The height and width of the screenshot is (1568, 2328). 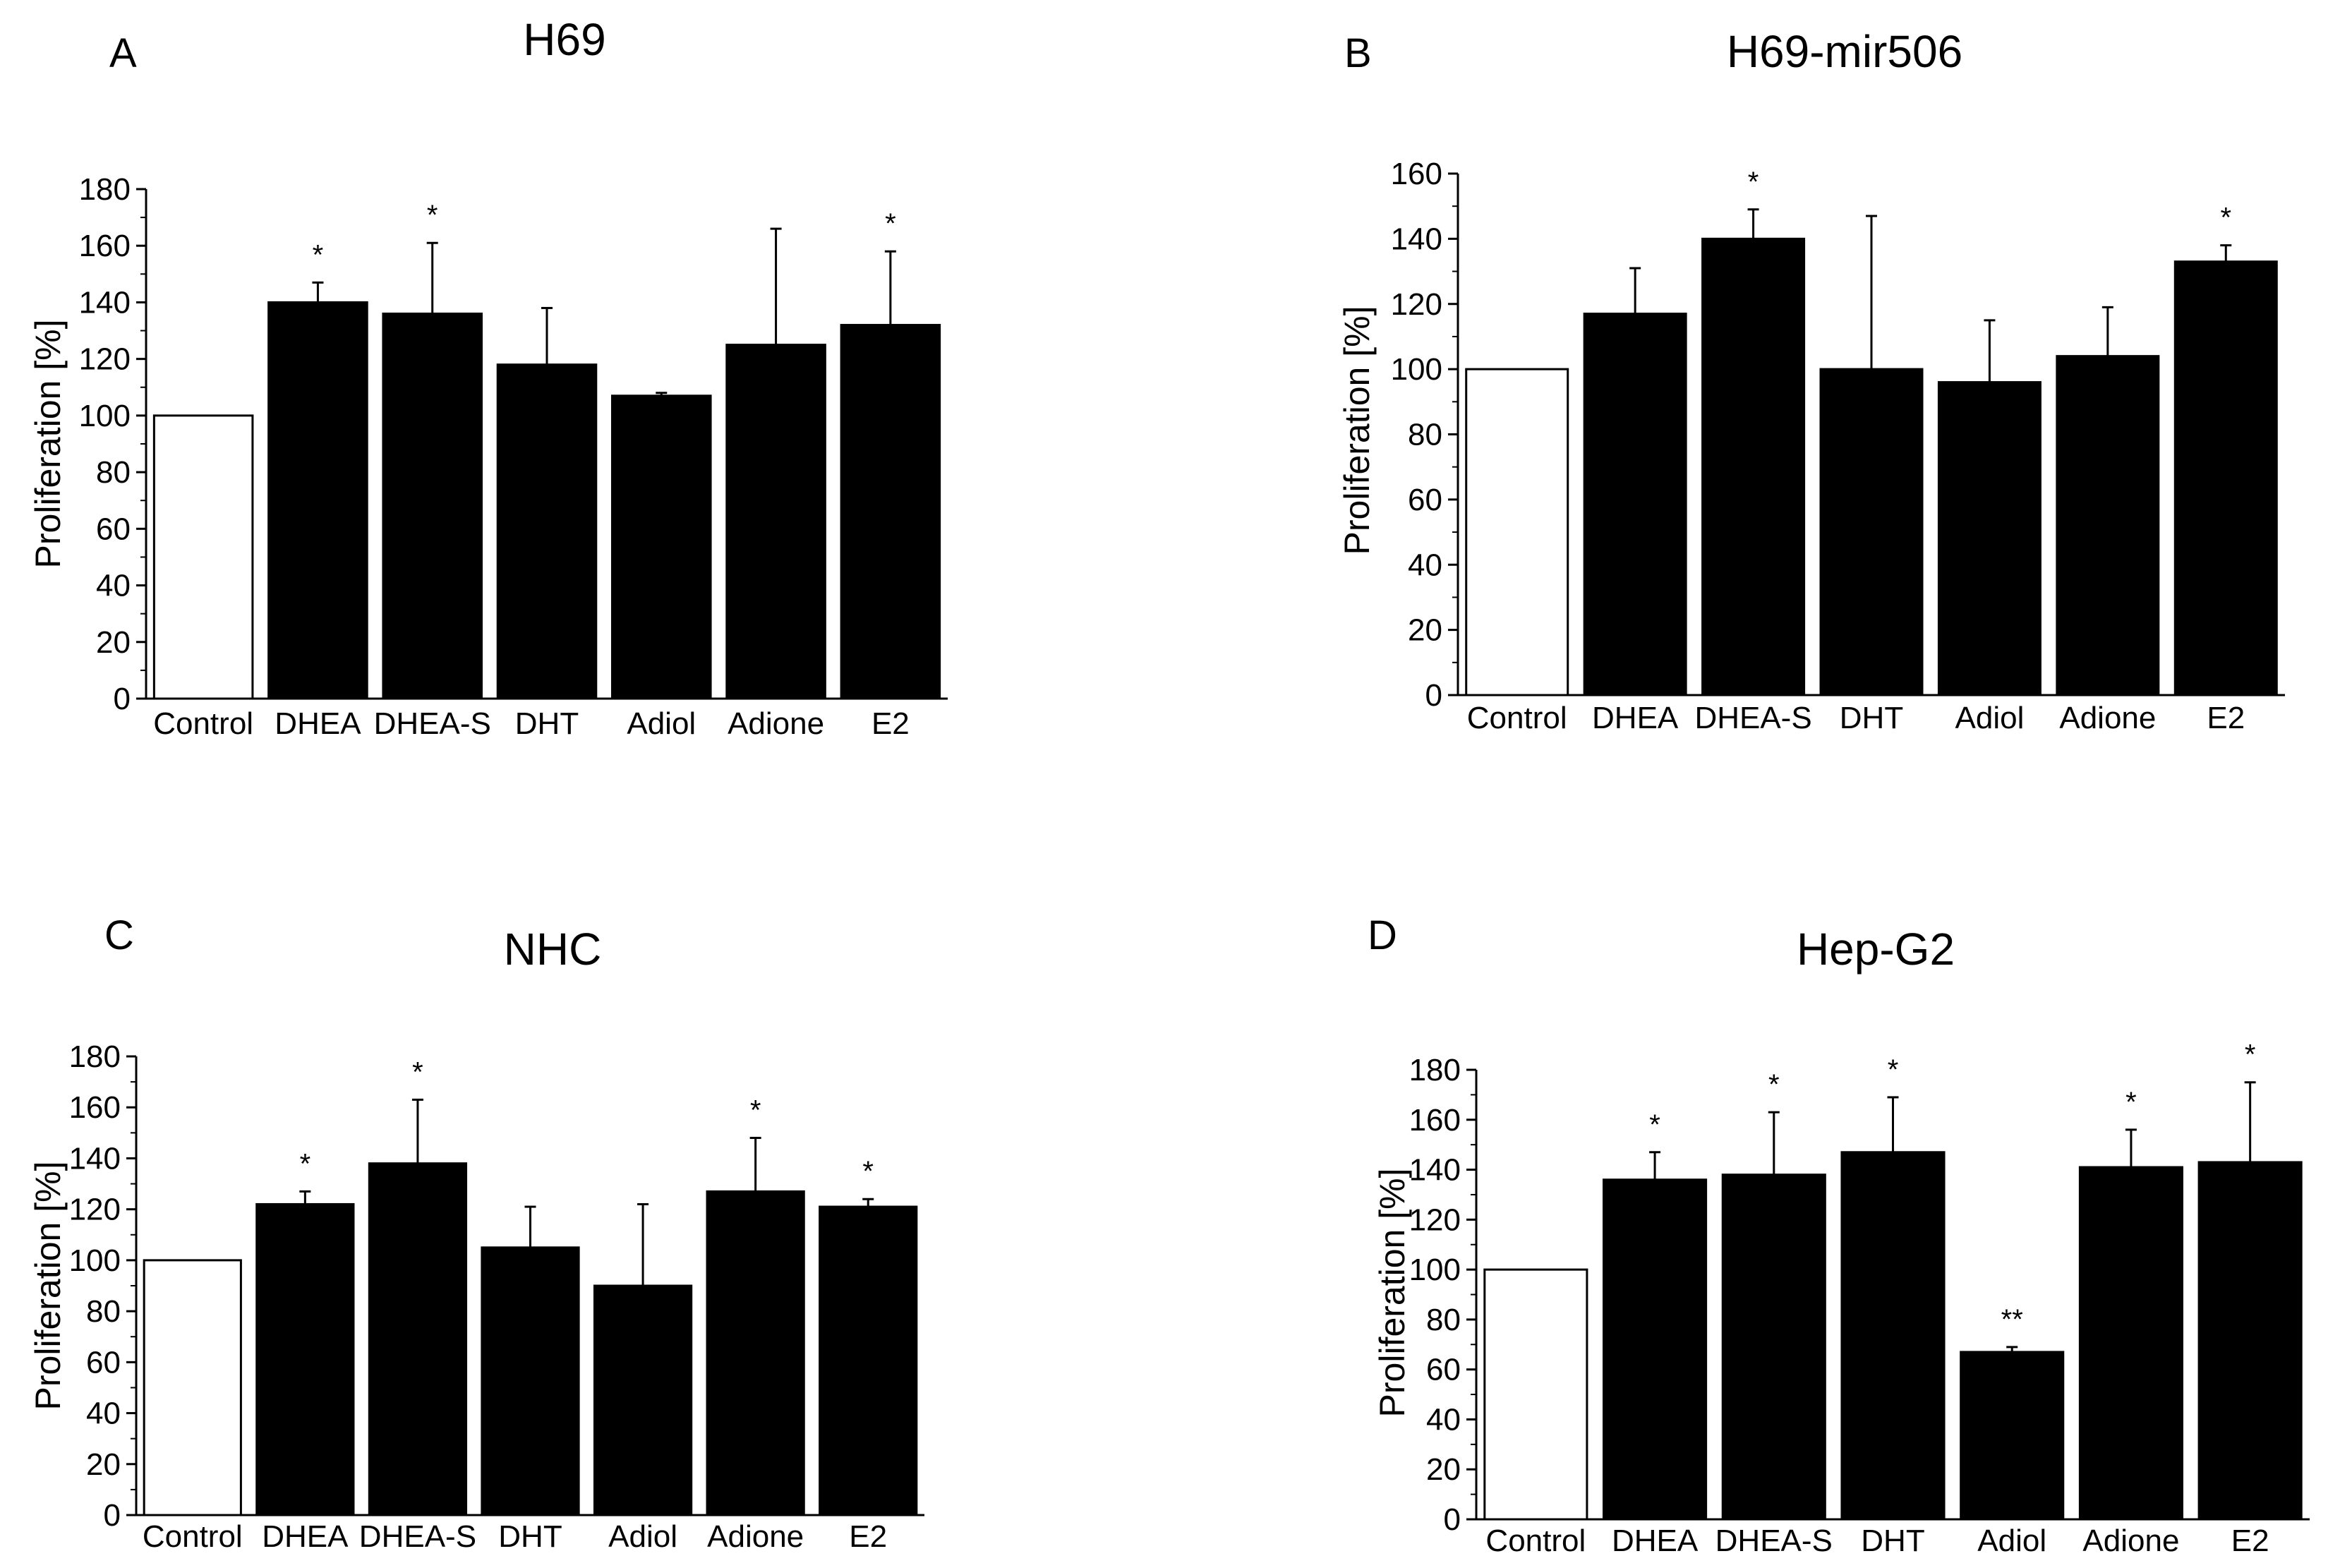 What do you see at coordinates (123, 53) in the screenshot?
I see `panel-letter: A` at bounding box center [123, 53].